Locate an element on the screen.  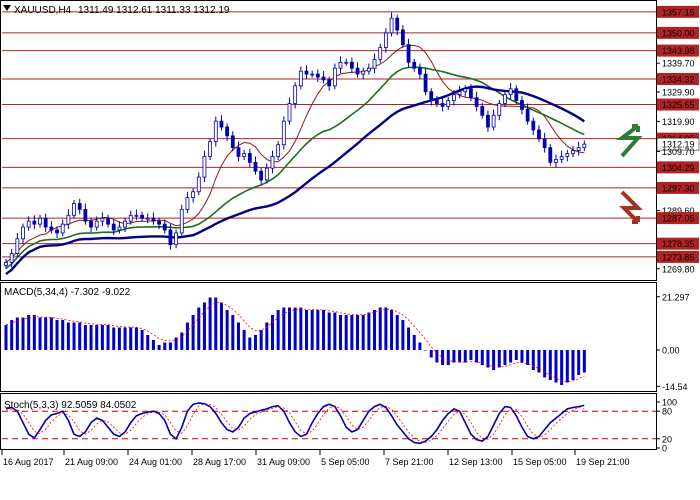
time-tick-label: 5 Sep 05:00 is located at coordinates (345, 462).